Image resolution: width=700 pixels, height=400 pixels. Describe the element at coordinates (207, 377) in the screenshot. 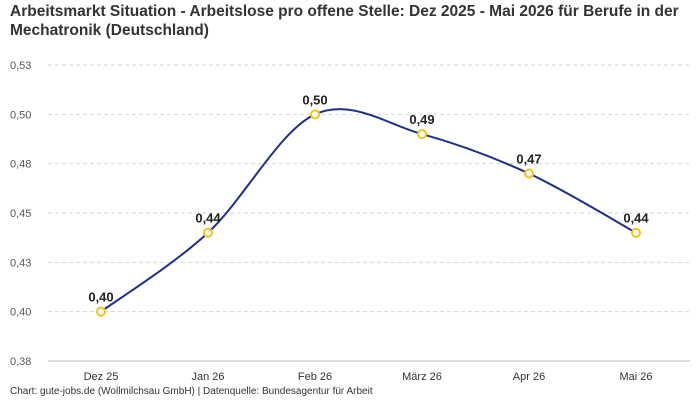

I see `x-tick-label: Jan 26` at that location.